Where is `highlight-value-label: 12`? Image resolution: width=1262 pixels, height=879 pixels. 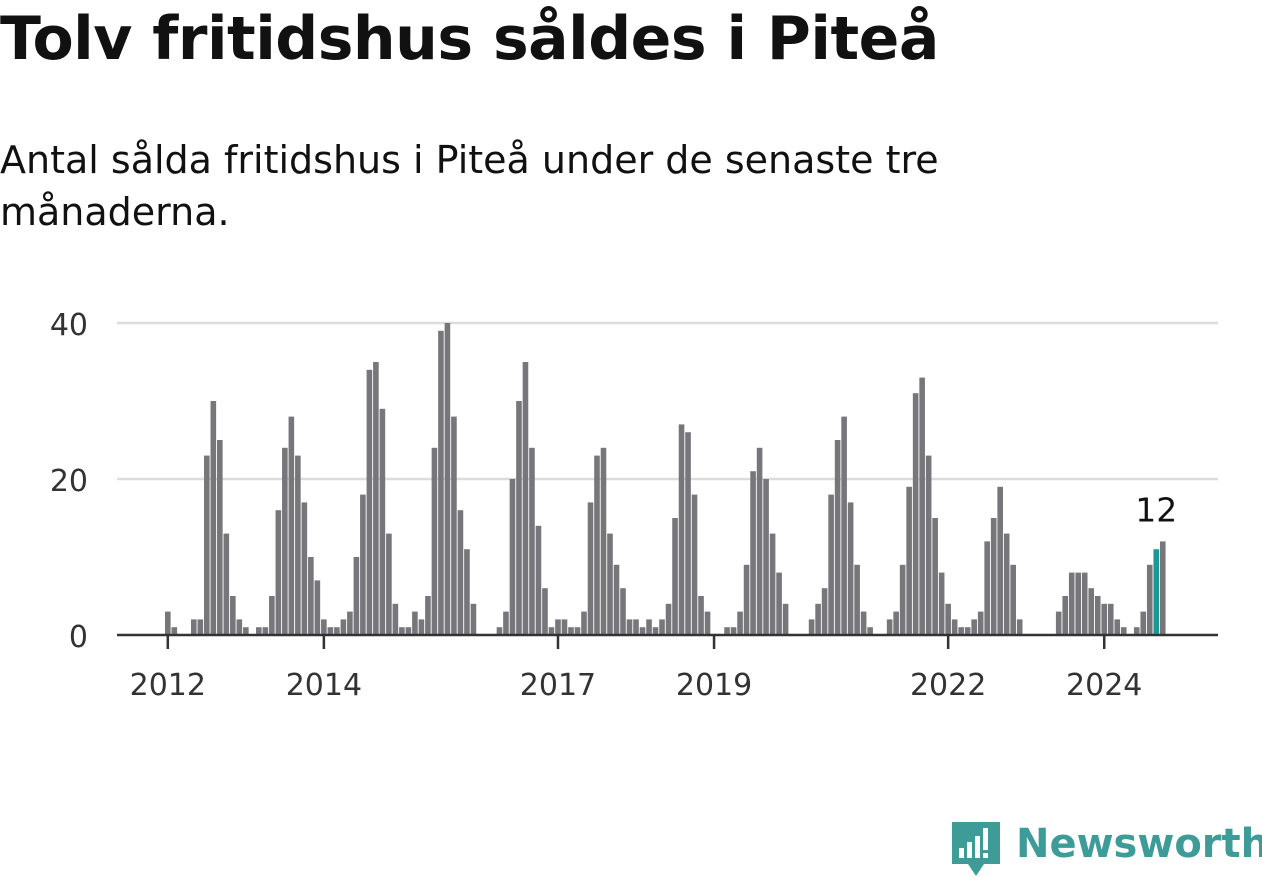
highlight-value-label: 12 is located at coordinates (1156, 509).